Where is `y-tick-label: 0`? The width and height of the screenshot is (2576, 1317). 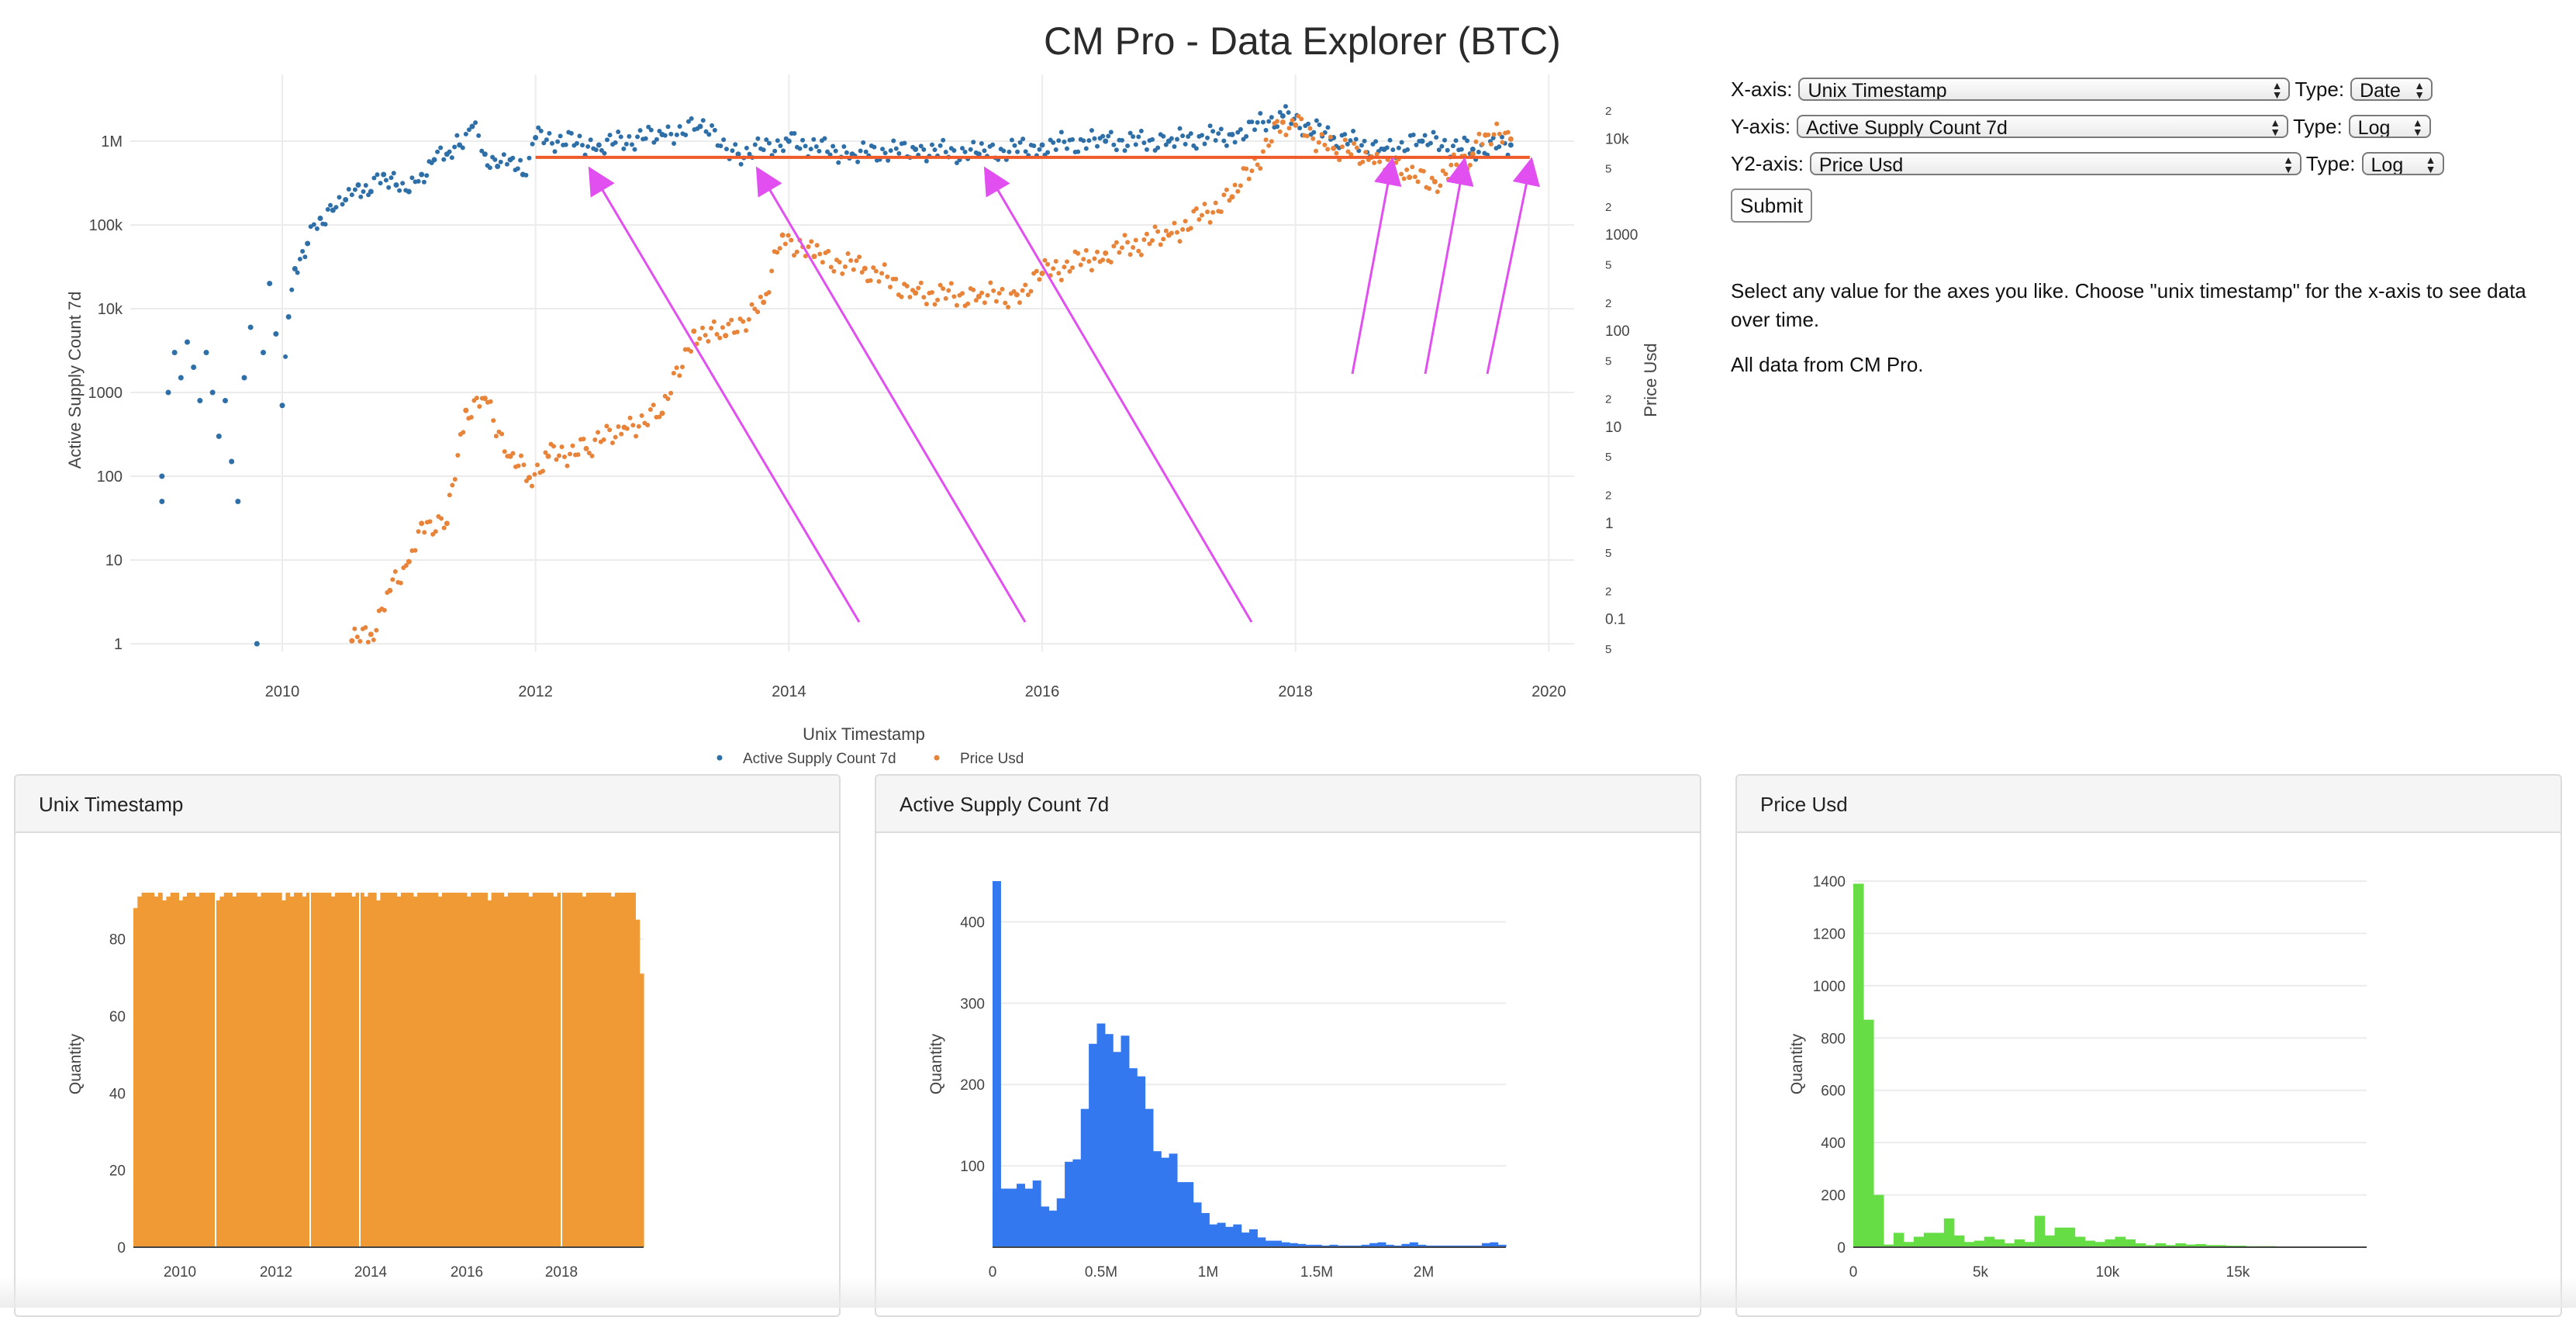 y-tick-label: 0 is located at coordinates (122, 1248).